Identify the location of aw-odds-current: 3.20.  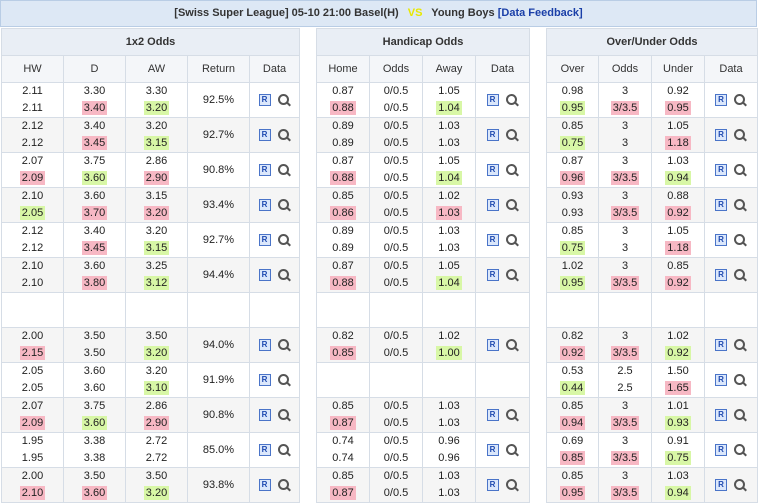
(156, 213).